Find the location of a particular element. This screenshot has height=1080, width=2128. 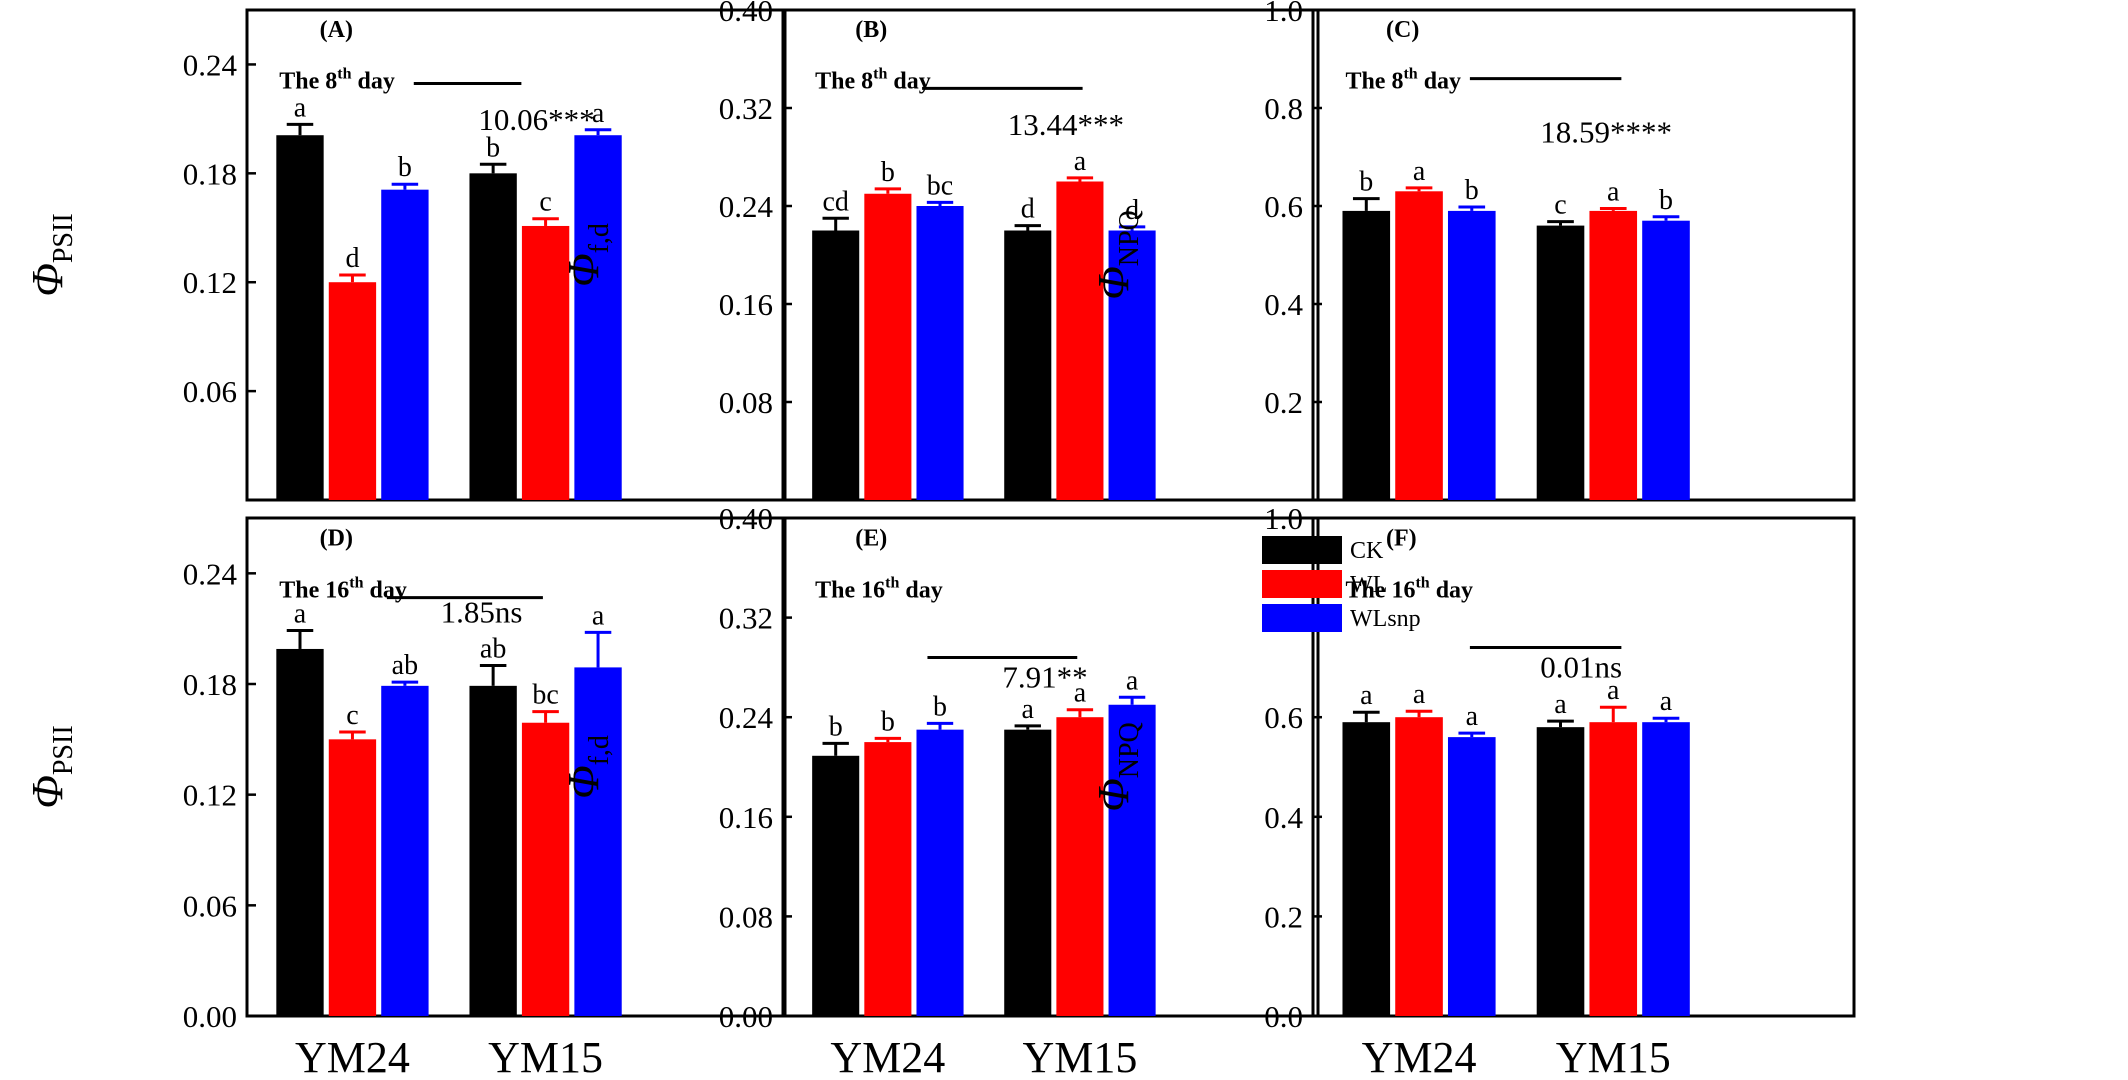

y-axis-label: ΦPSII is located at coordinates (51, 254).